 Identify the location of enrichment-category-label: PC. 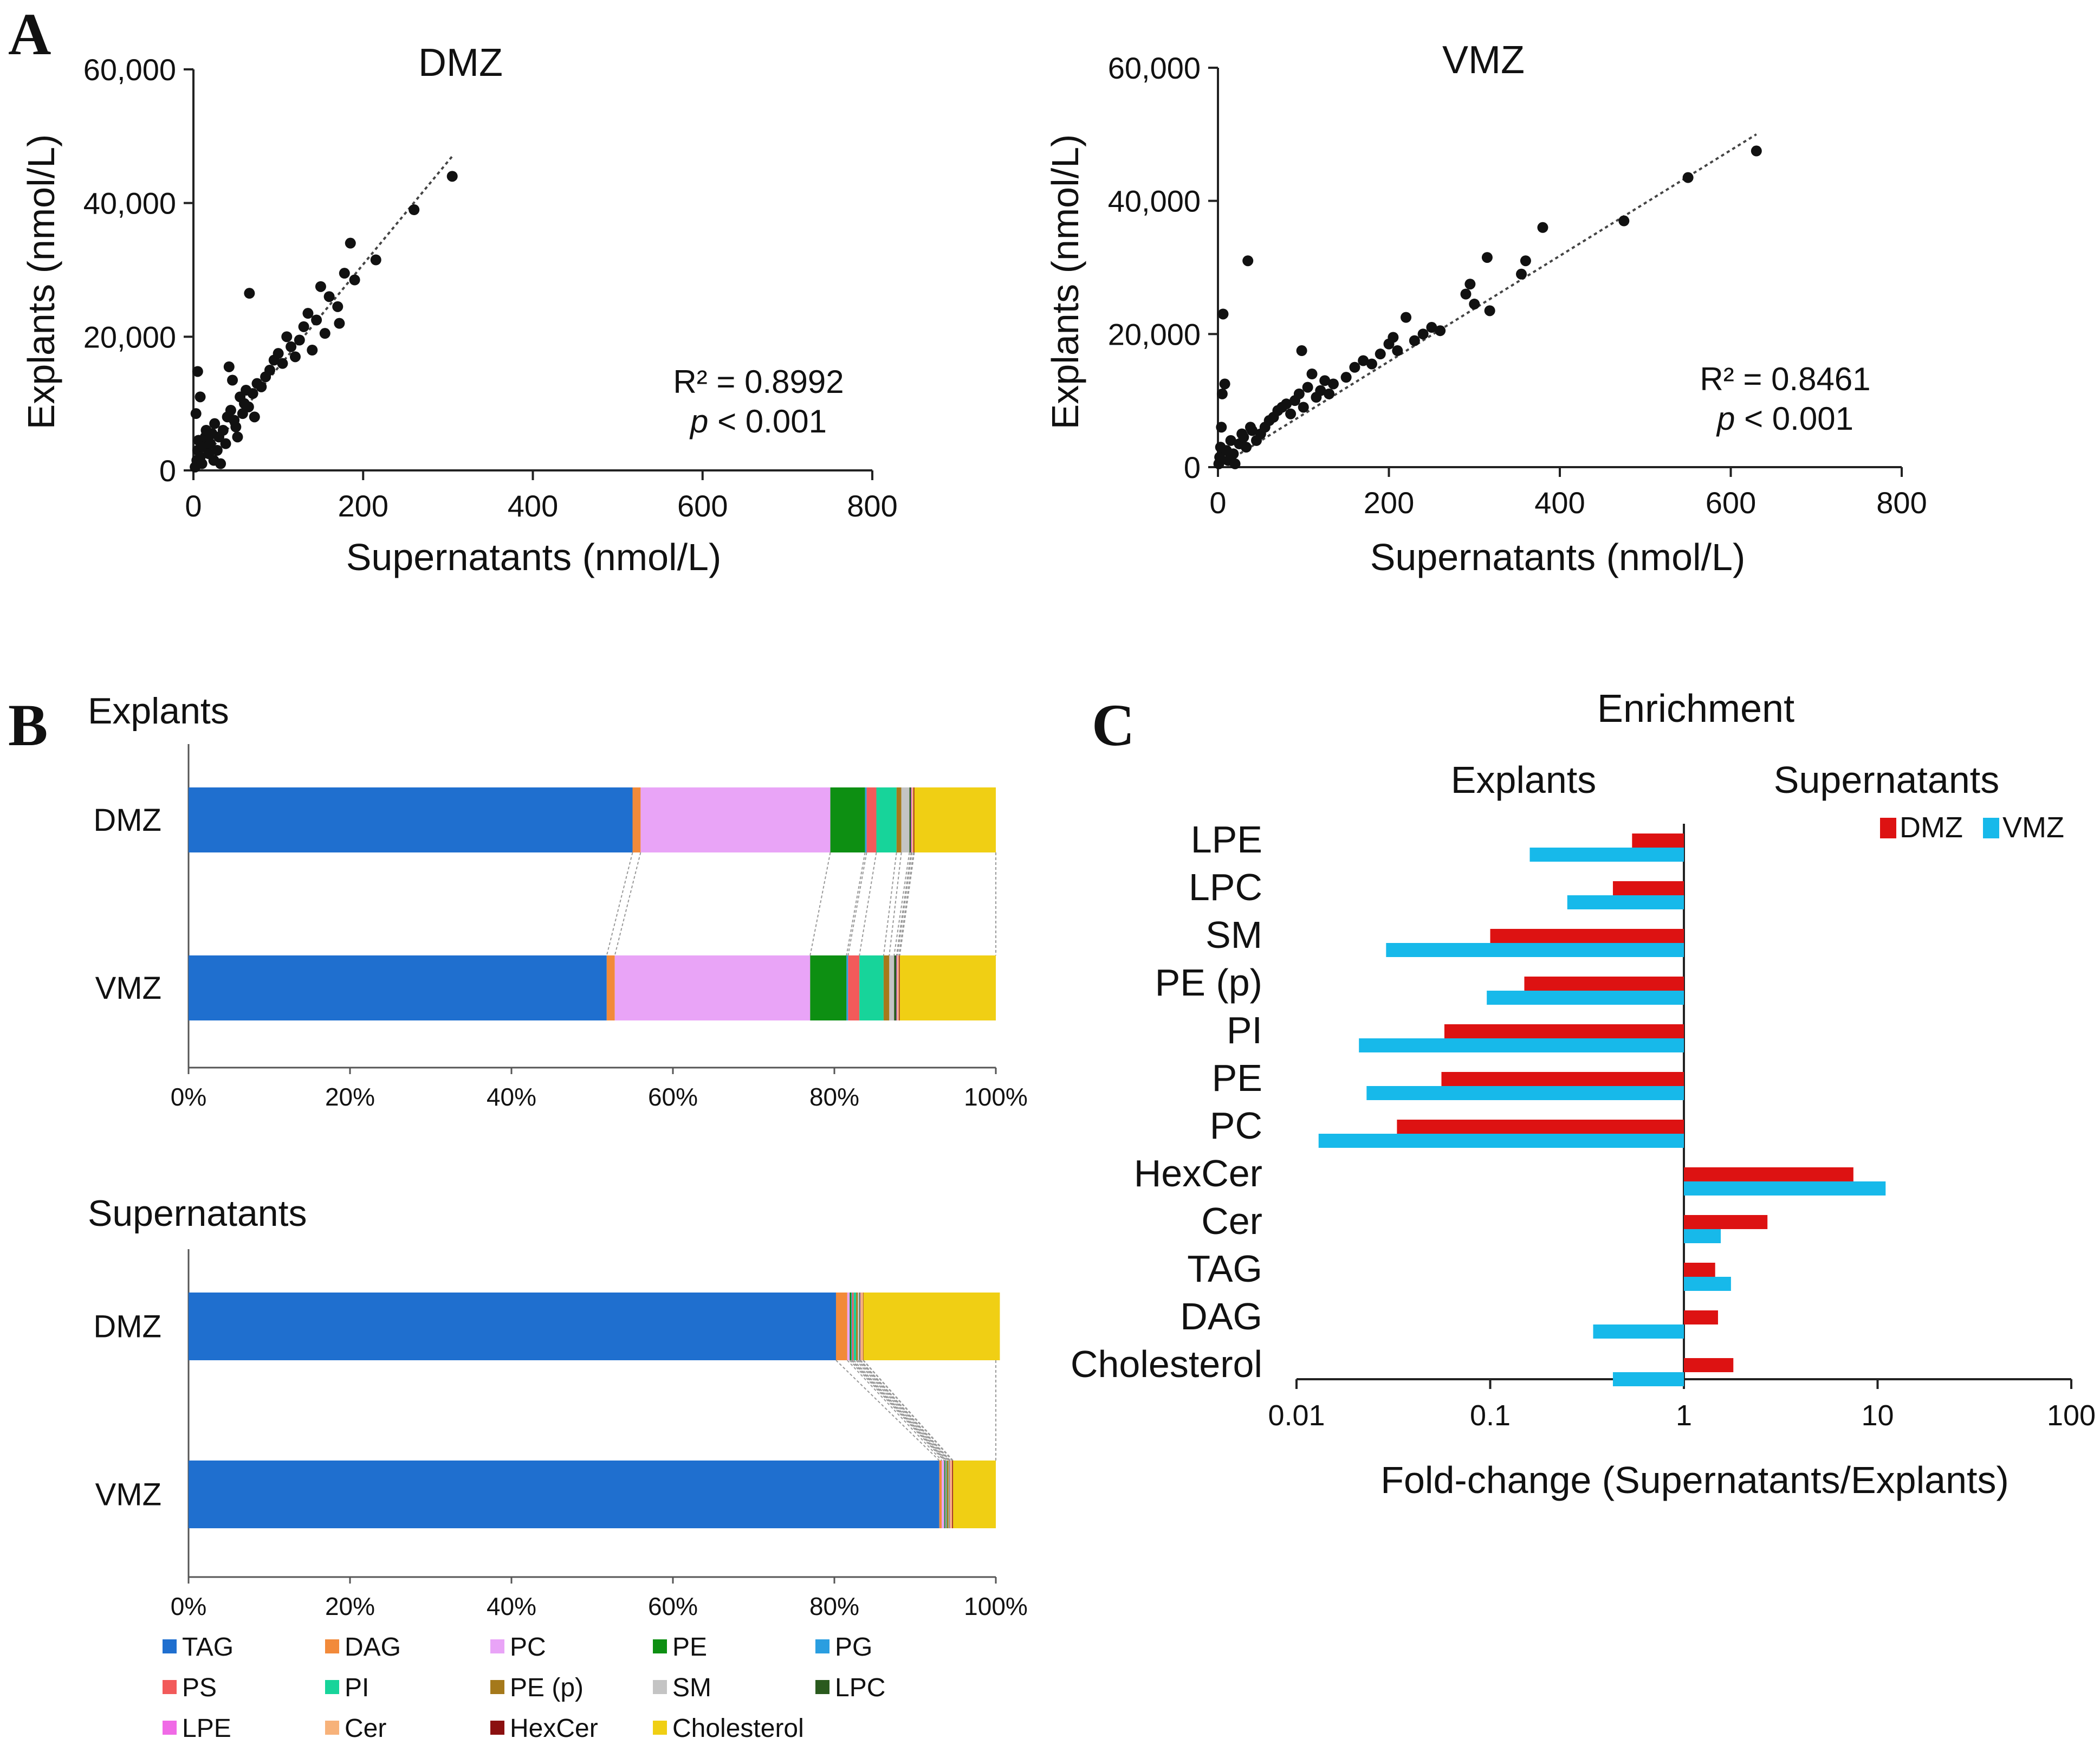
(1236, 1125).